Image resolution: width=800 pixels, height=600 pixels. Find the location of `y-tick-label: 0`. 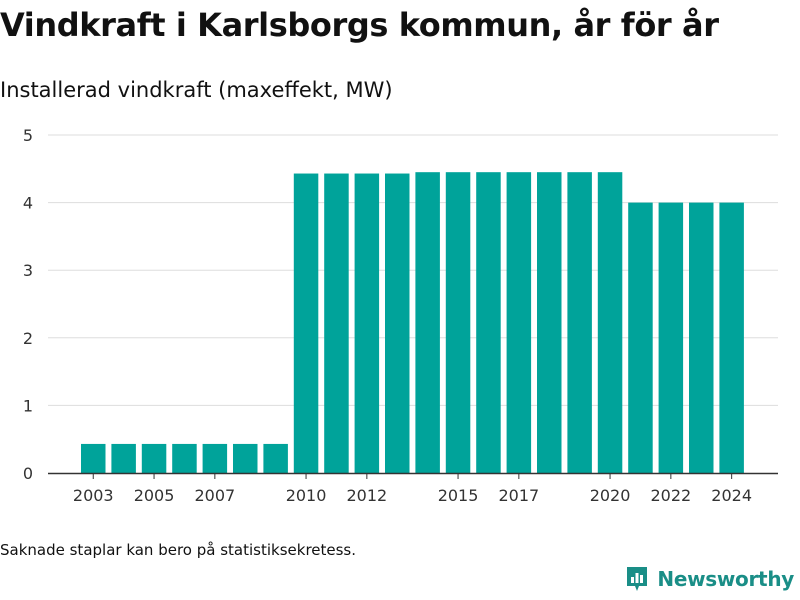

y-tick-label: 0 is located at coordinates (28, 473).